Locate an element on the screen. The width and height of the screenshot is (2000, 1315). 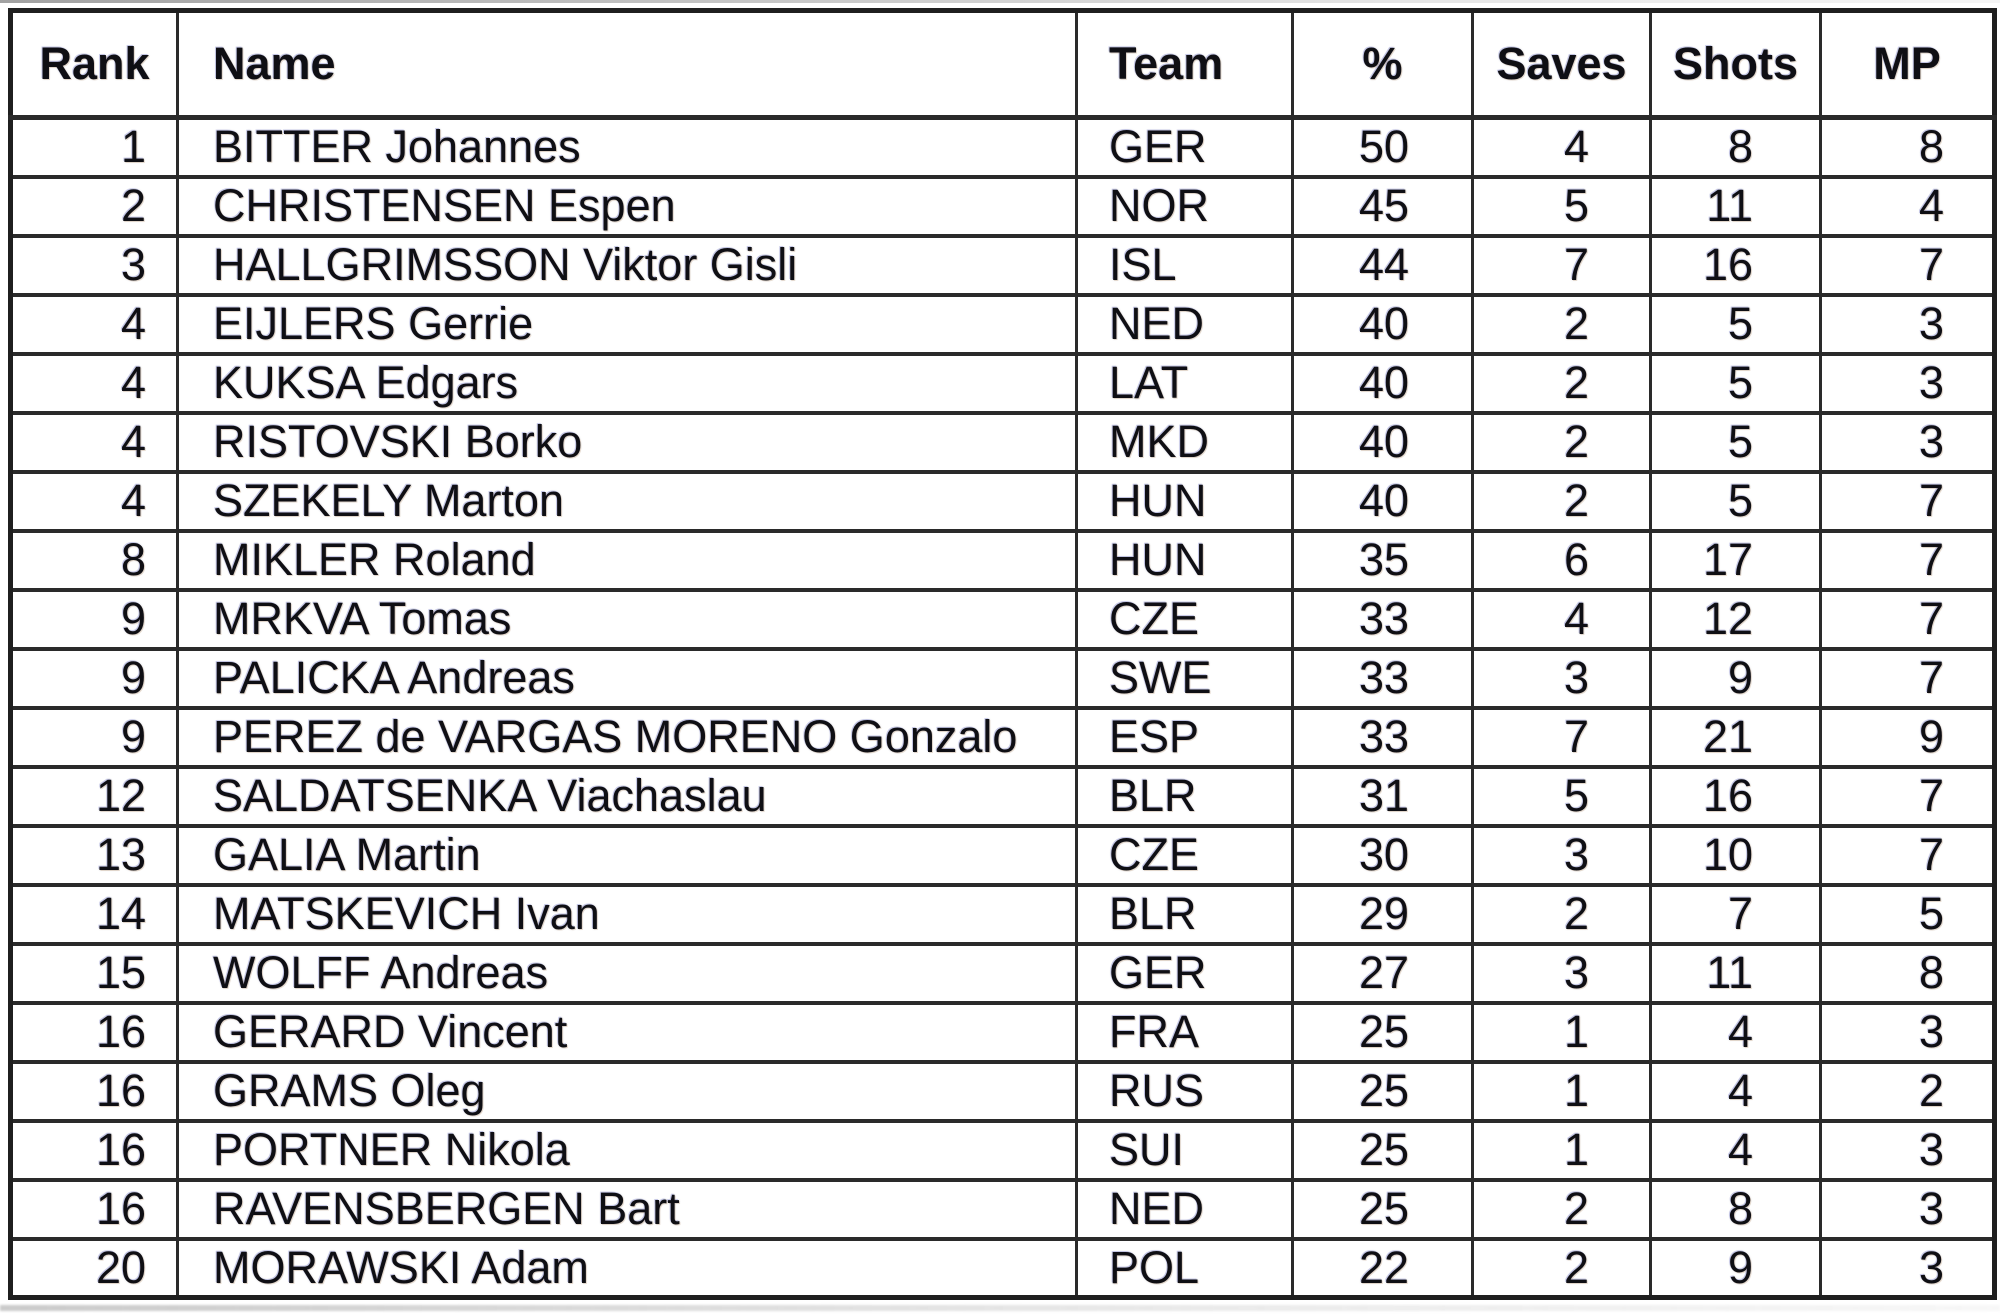
cell-name: BITTER Johannes is located at coordinates (627, 147).